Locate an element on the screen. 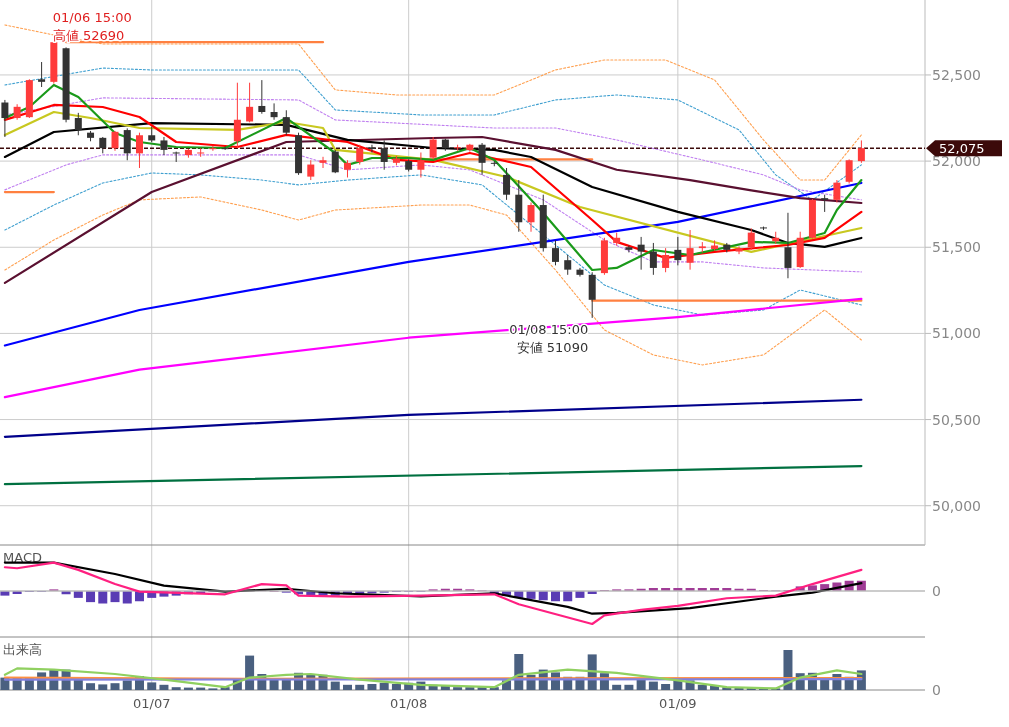 This screenshot has height=727, width=1009. y-tick-label: 50,500 is located at coordinates (956, 419).